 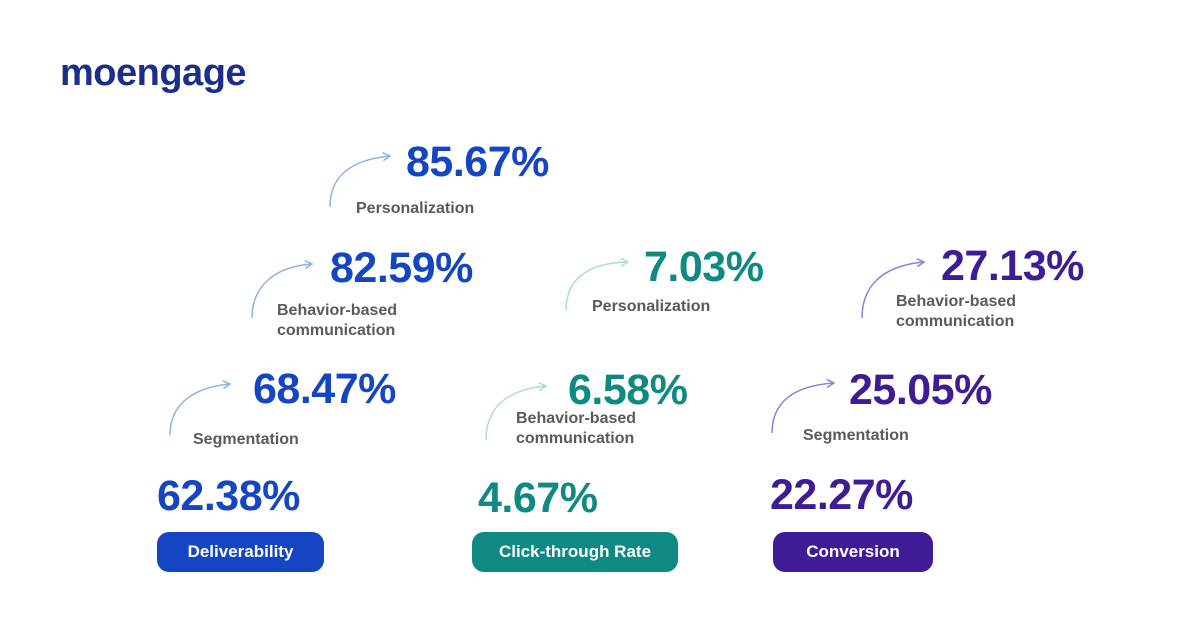 I want to click on col1-step2-label-line2: communication, so click(x=336, y=330).